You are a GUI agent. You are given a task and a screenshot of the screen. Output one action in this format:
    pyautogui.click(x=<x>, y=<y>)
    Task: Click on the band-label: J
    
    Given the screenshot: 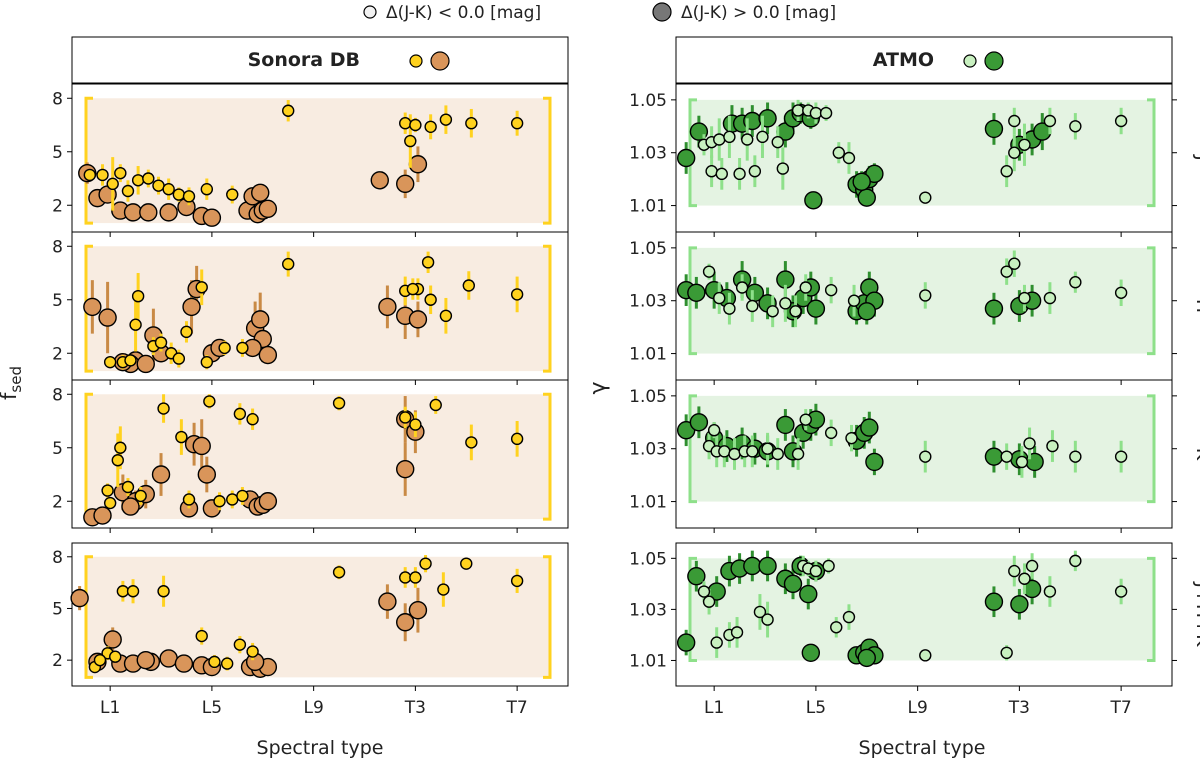 What is the action you would take?
    pyautogui.click(x=1196, y=157)
    